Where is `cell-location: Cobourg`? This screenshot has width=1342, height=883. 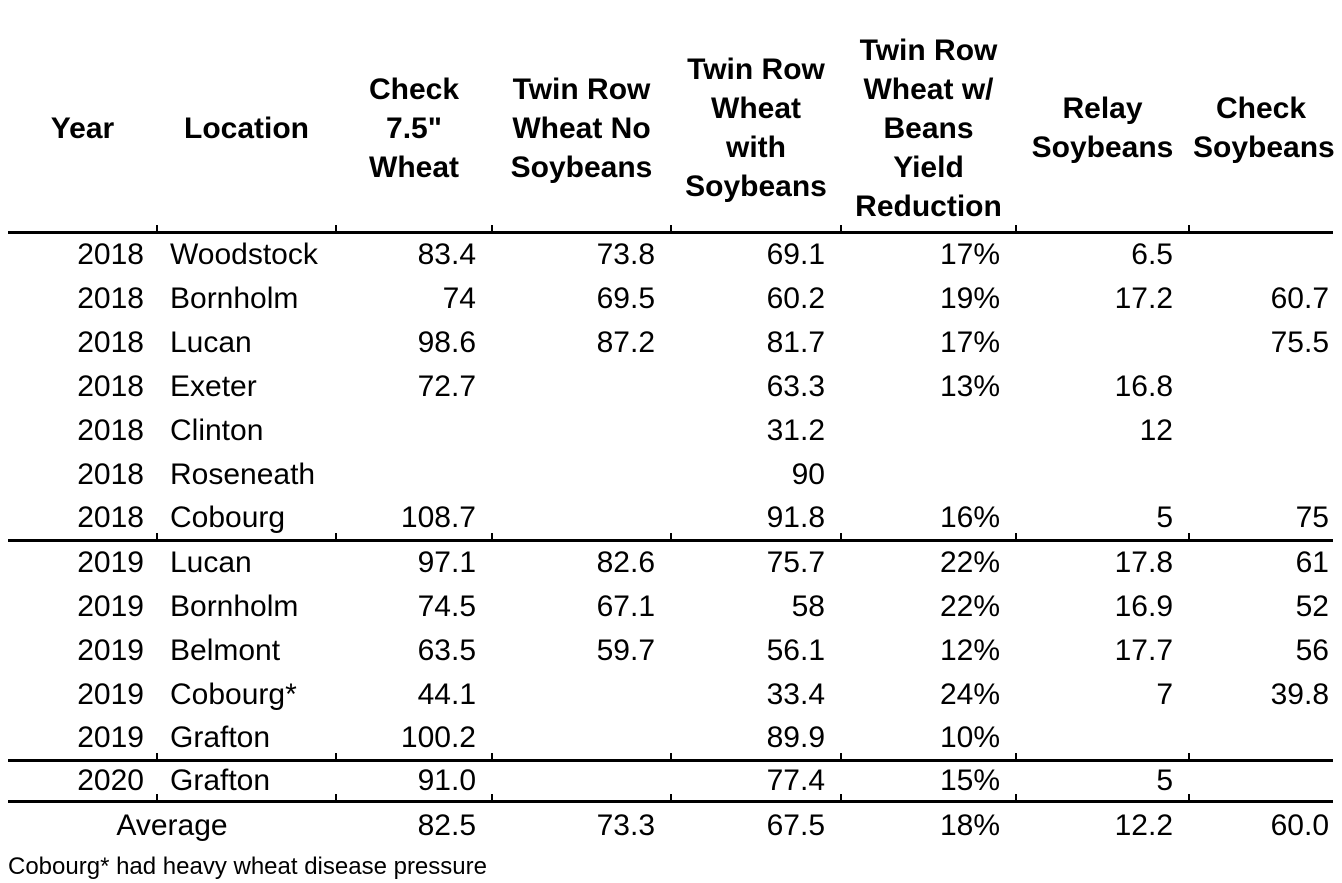 cell-location: Cobourg is located at coordinates (247, 519).